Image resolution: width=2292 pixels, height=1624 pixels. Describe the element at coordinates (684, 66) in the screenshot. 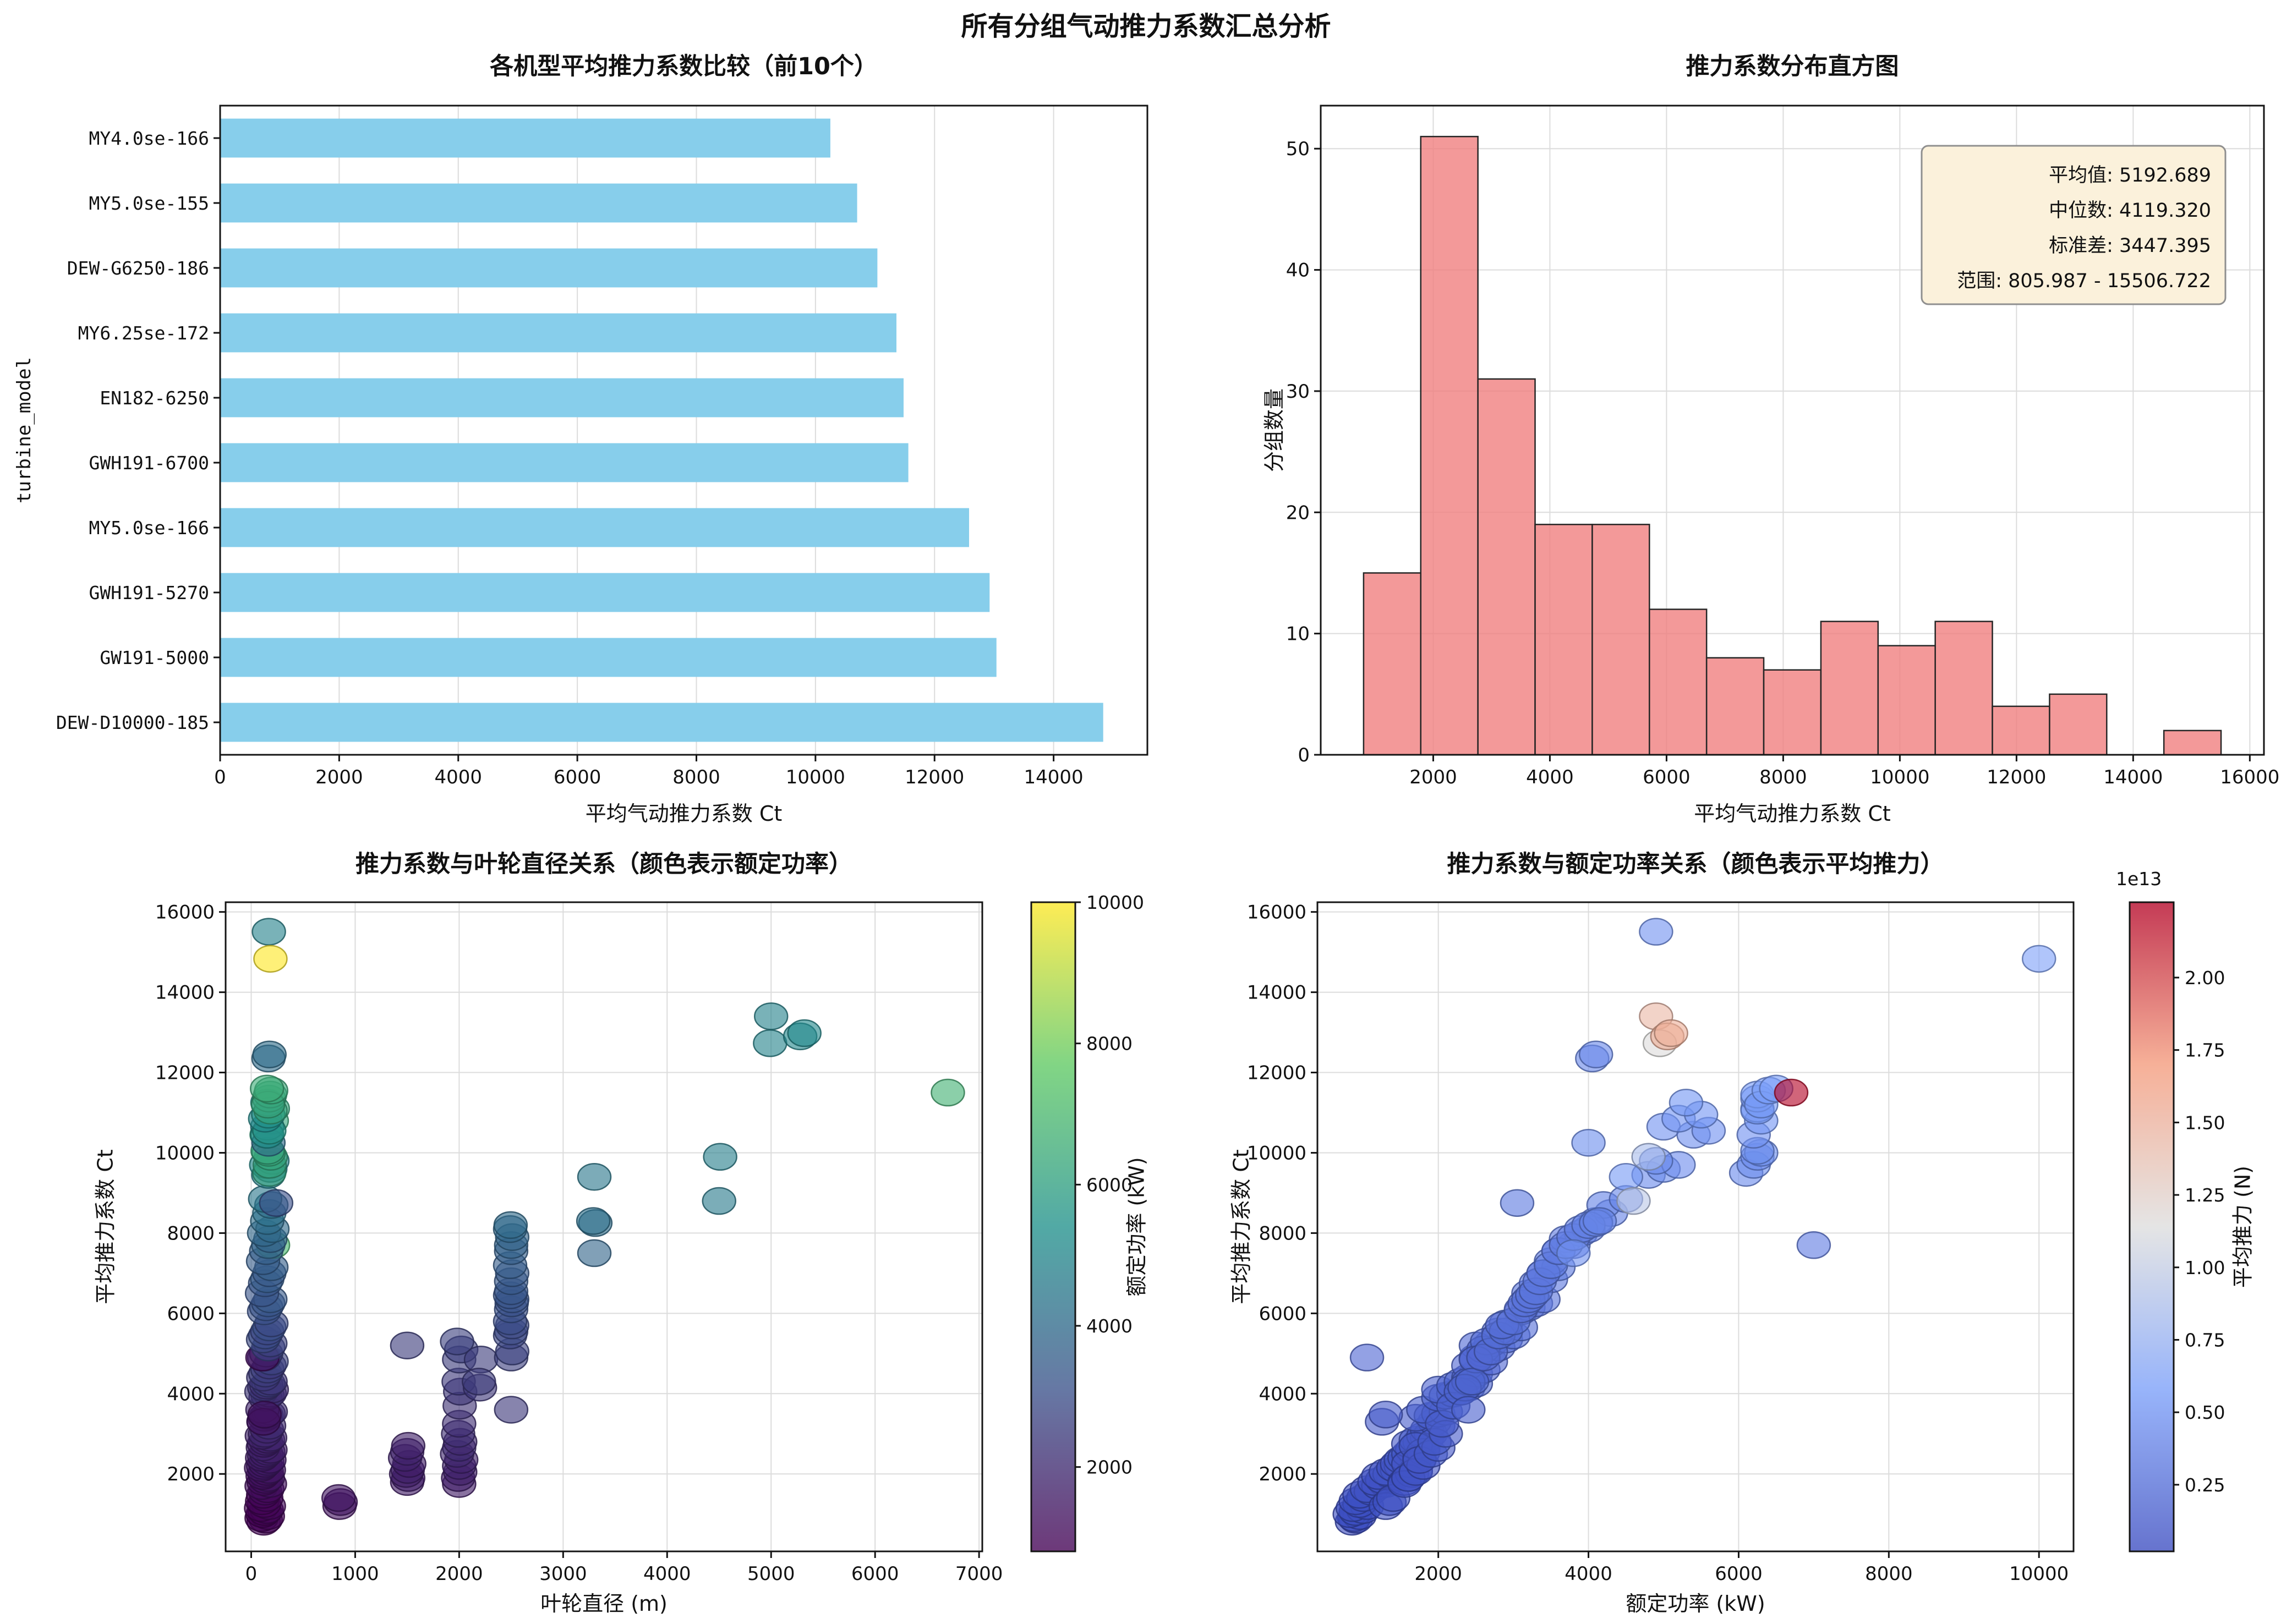

I see `bar-chart-title: 各机型平均推力系数比较（前10个）` at that location.